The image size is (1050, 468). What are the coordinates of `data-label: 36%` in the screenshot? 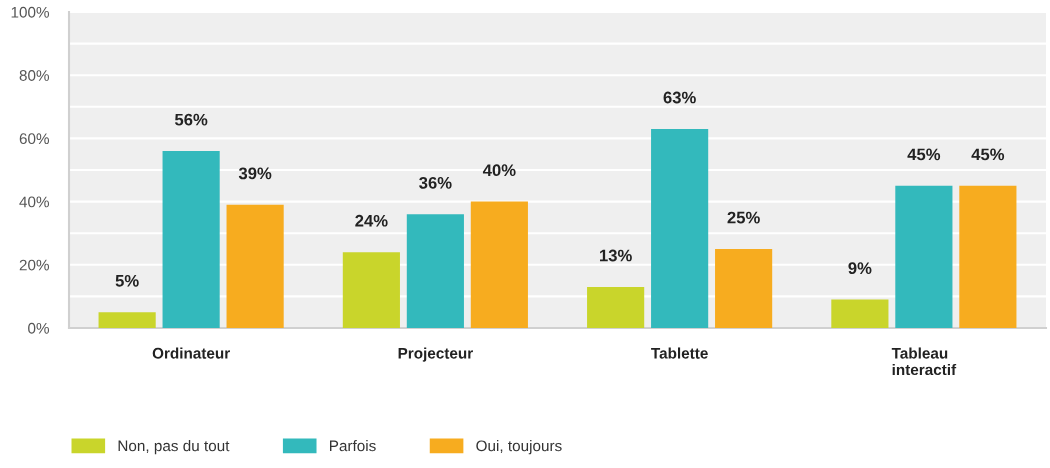 It's located at (435, 182).